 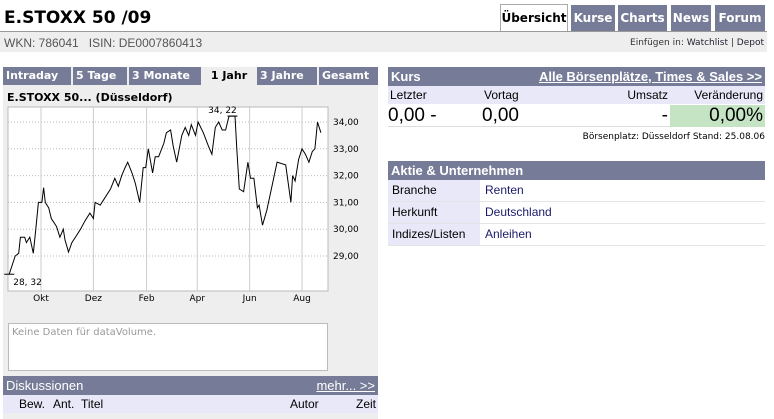 What do you see at coordinates (346, 123) in the screenshot?
I see `y-tick-label: 34,00` at bounding box center [346, 123].